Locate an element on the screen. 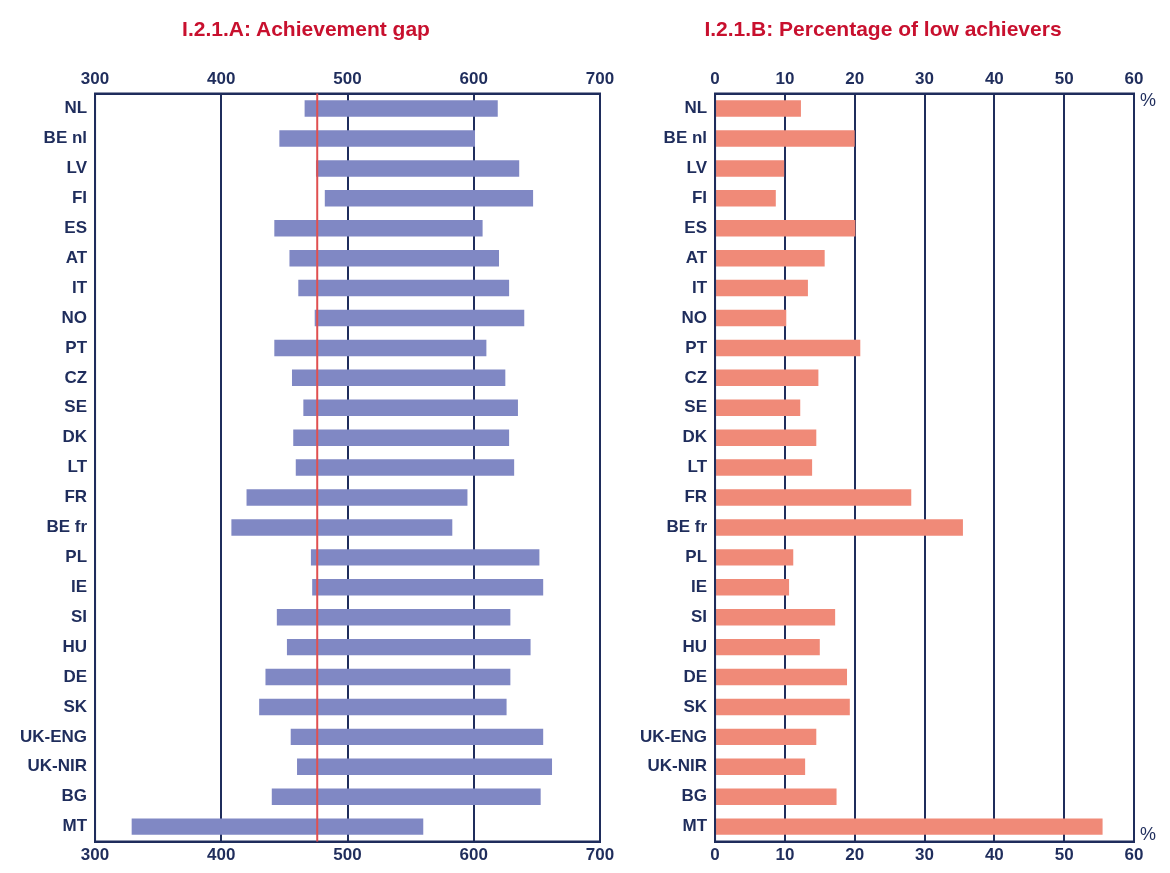  x2-tick-label: 60 is located at coordinates (1134, 79).